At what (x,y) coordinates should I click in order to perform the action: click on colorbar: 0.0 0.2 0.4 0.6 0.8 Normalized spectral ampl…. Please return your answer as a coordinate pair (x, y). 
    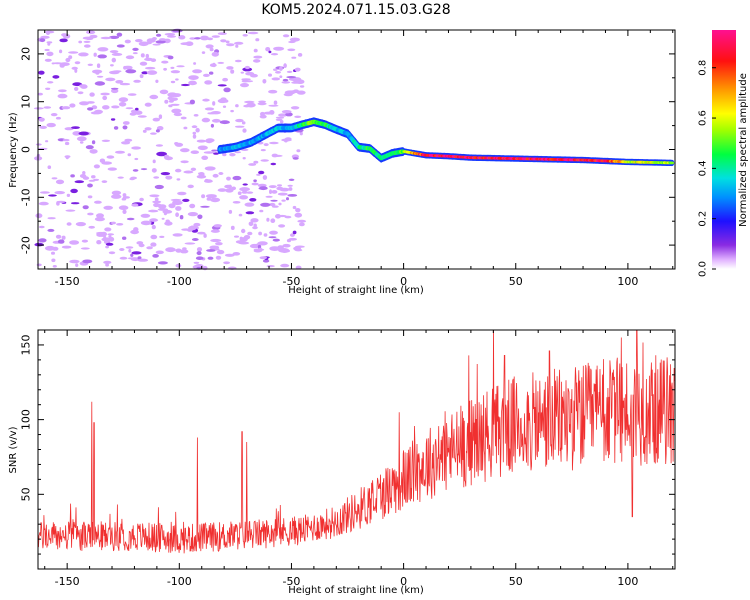
    Looking at the image, I should click on (723, 153).